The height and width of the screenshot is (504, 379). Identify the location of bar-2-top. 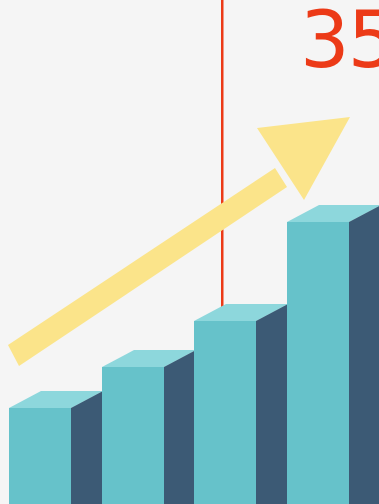
(149, 358).